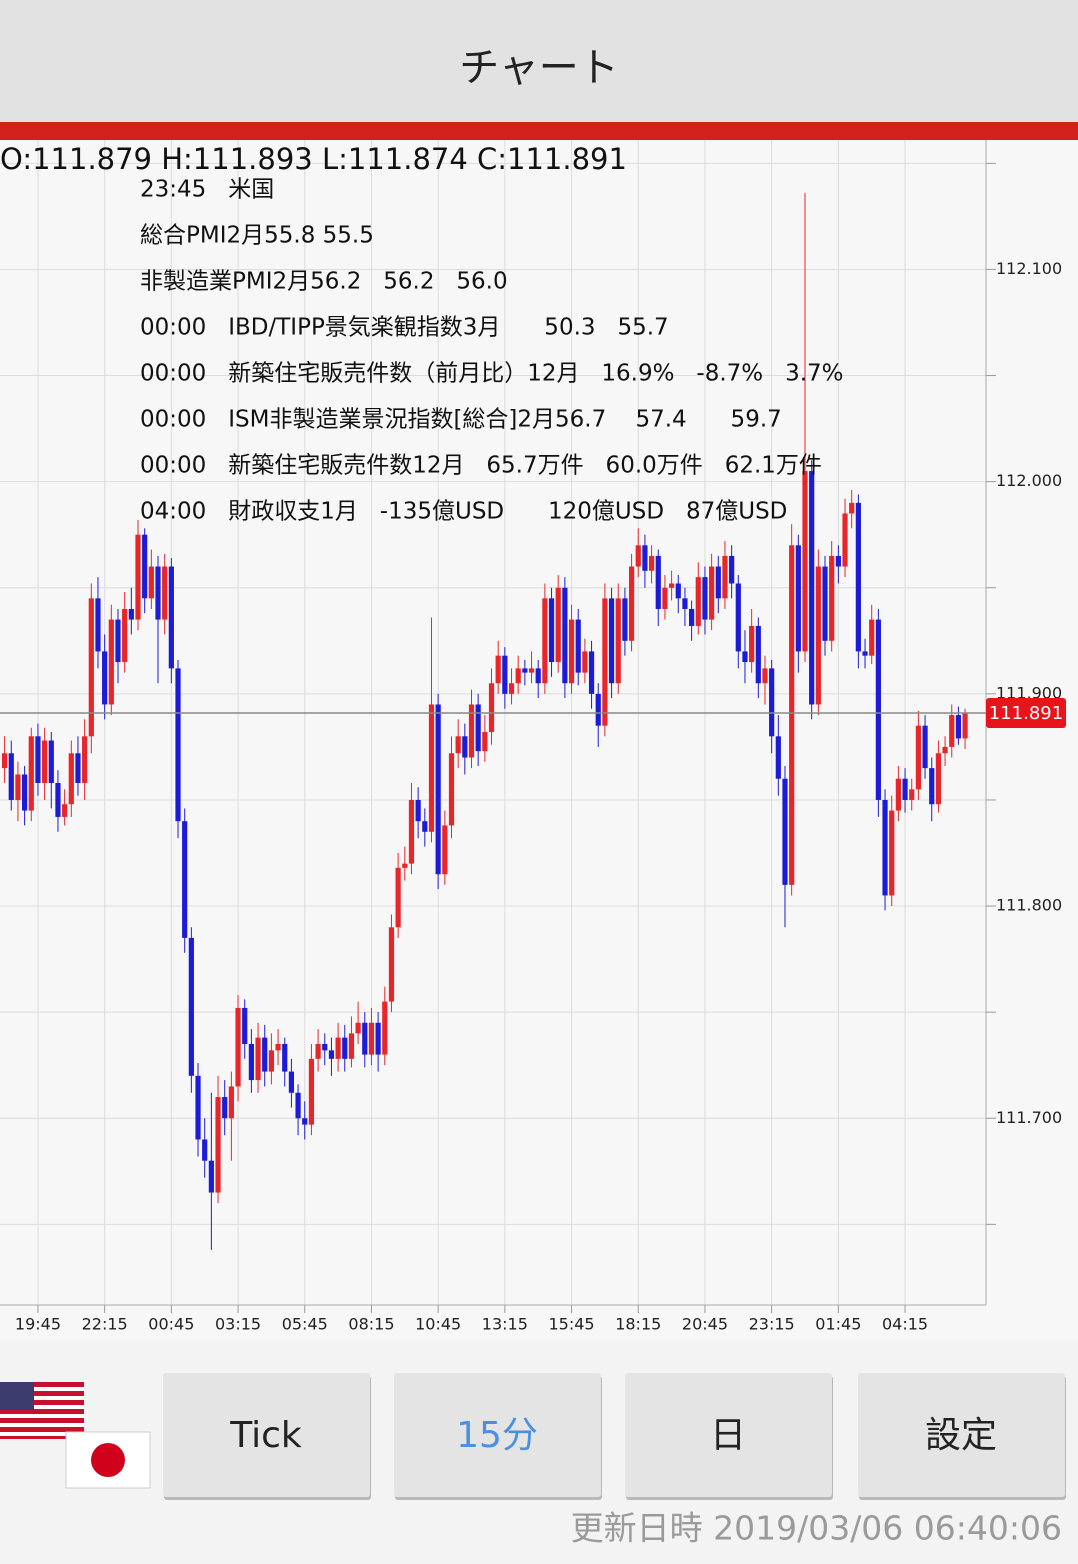 Image resolution: width=1078 pixels, height=1564 pixels. I want to click on button-label: 日, so click(728, 1435).